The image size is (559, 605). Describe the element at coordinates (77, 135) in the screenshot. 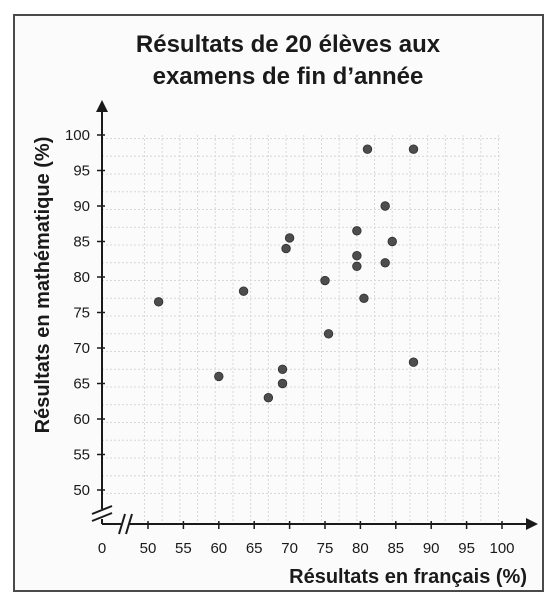

I see `y-tick-label: 100` at that location.